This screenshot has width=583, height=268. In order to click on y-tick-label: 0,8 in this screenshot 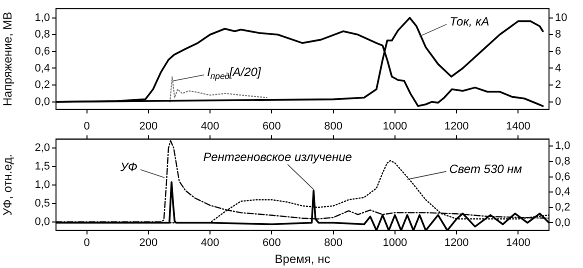, I will do `click(42, 34)`.